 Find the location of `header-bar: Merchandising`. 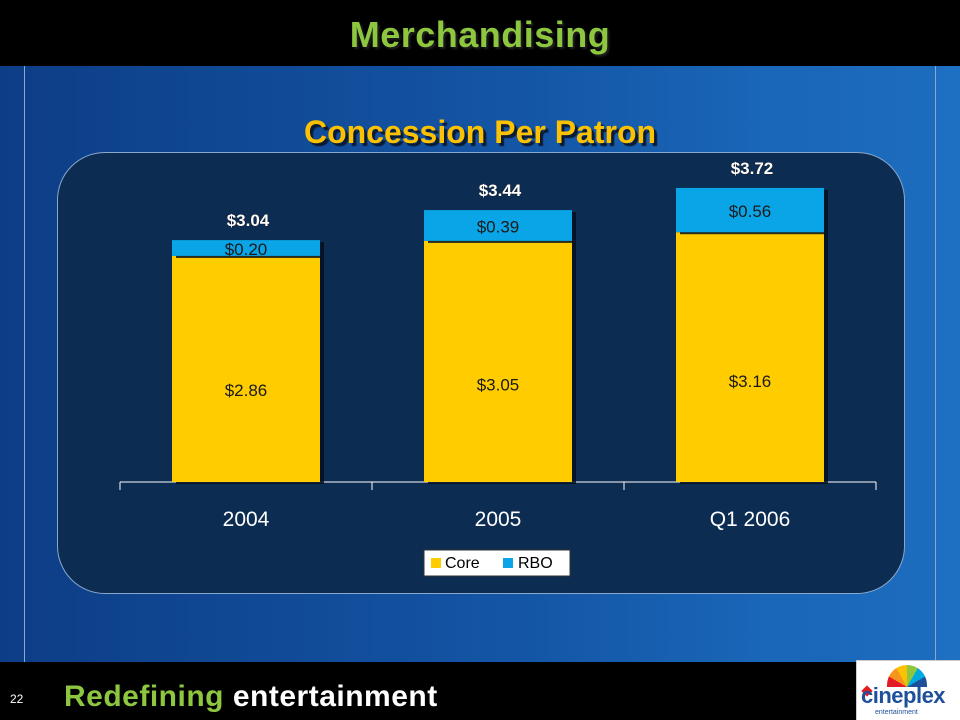

header-bar: Merchandising is located at coordinates (480, 33).